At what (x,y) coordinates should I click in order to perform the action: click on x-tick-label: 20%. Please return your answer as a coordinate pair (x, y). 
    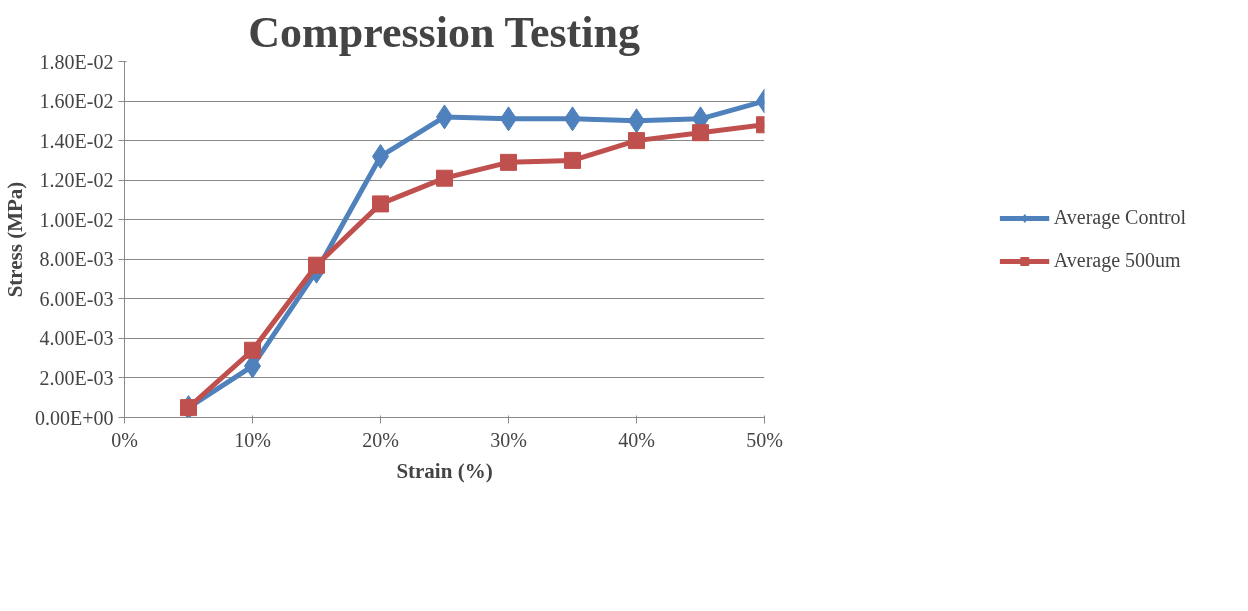
    Looking at the image, I should click on (380, 439).